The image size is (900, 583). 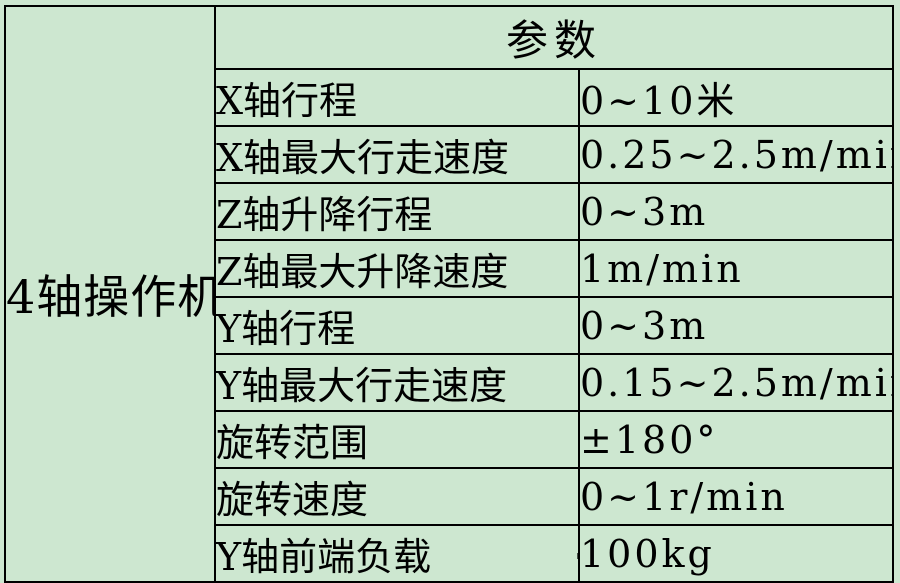 I want to click on table-row: 旋转范围 ±180°, so click(x=450, y=439).